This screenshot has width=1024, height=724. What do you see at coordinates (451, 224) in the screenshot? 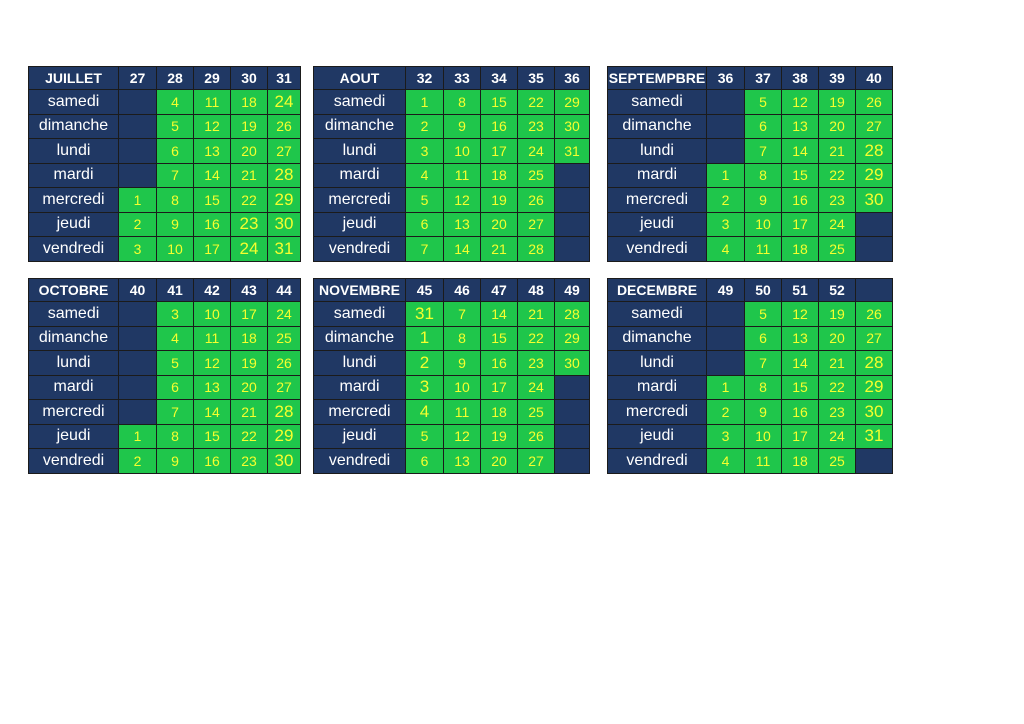
I see `day-row-jeudi: jeudi 6 13 20 27` at bounding box center [451, 224].